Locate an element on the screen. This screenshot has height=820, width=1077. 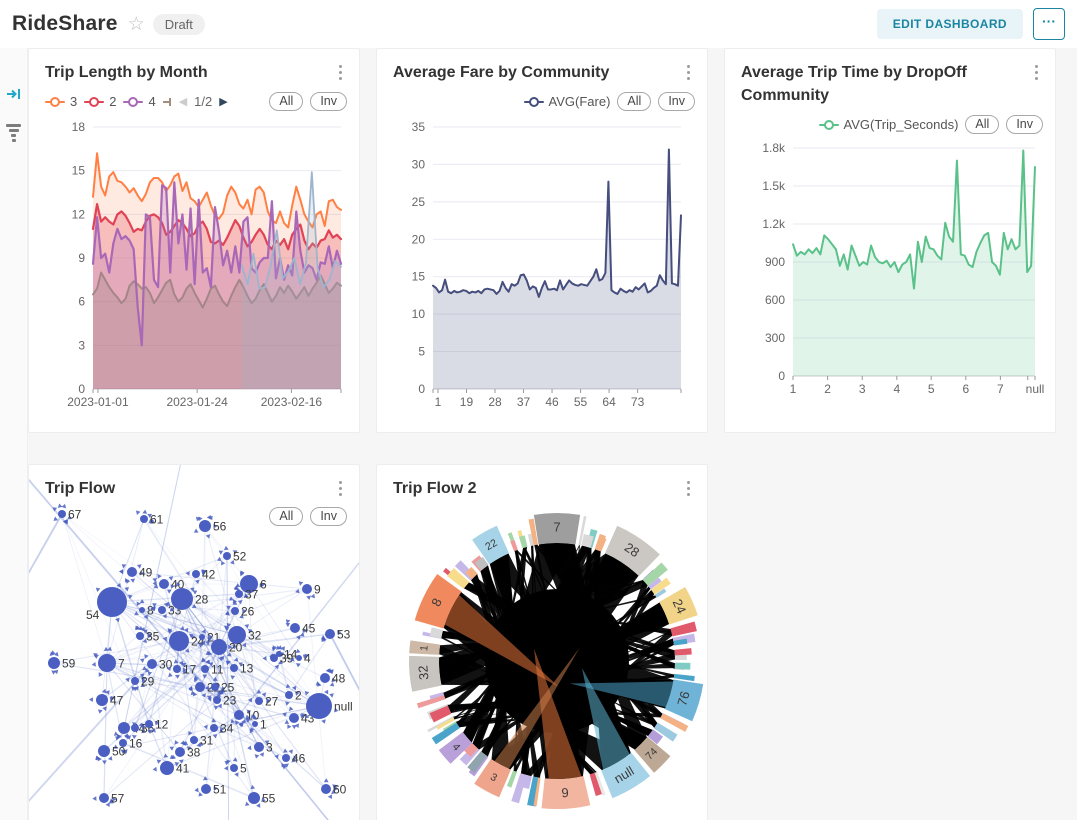
svg-text: 1.8k is located at coordinates (774, 148).